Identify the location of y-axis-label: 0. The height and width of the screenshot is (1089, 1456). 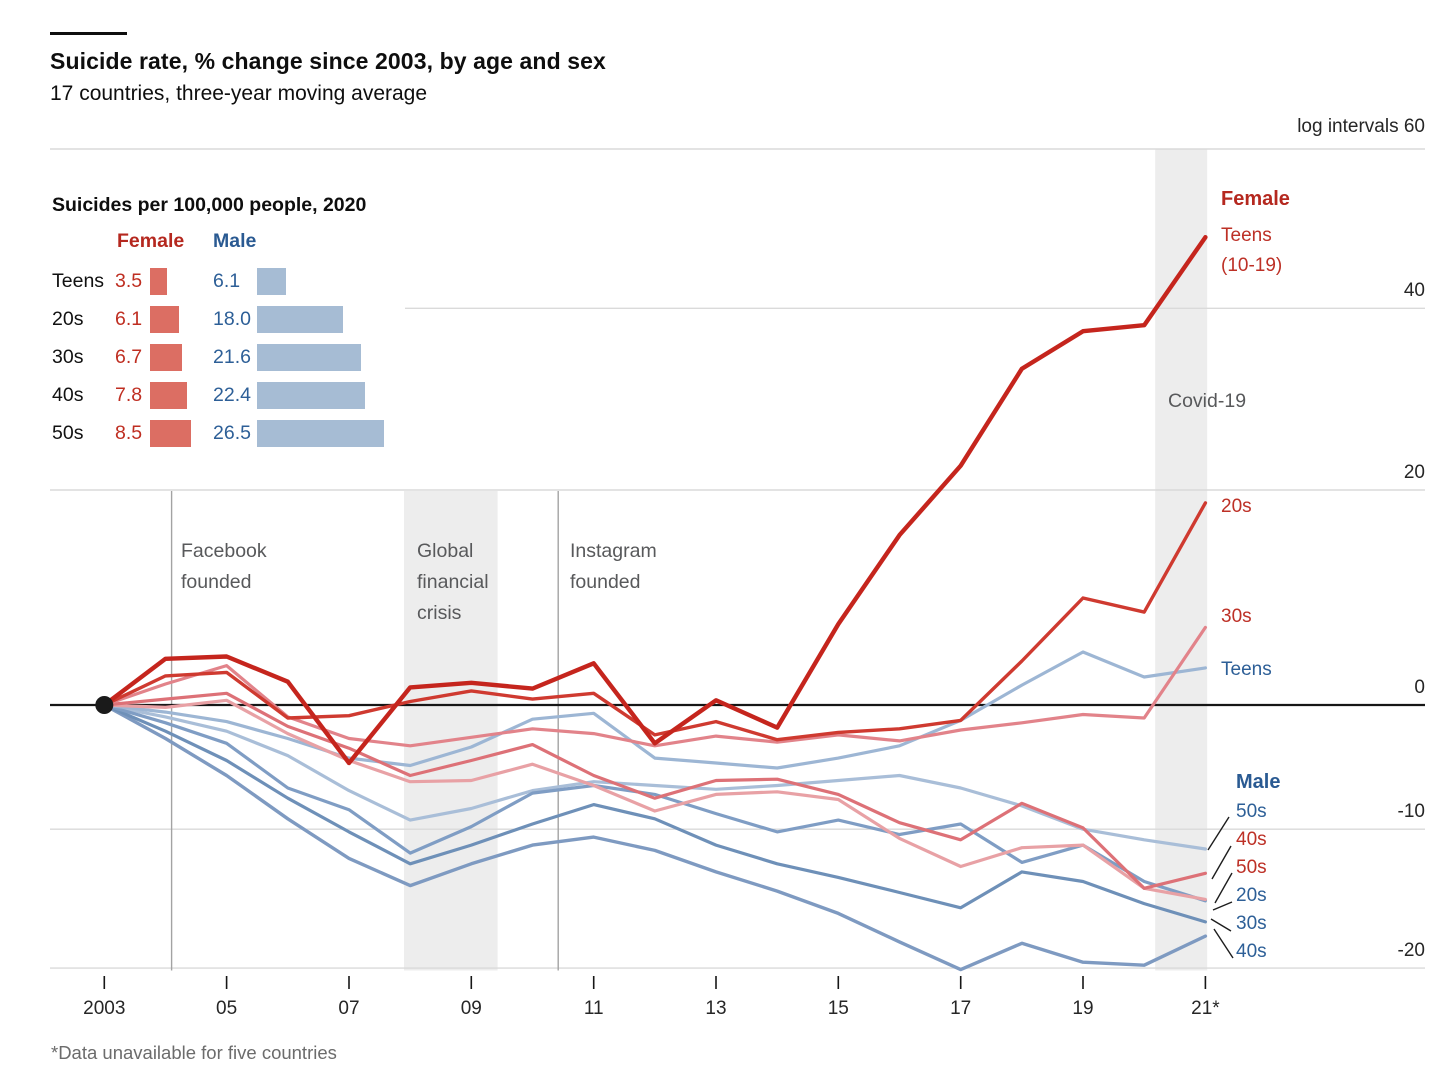
(1419, 687).